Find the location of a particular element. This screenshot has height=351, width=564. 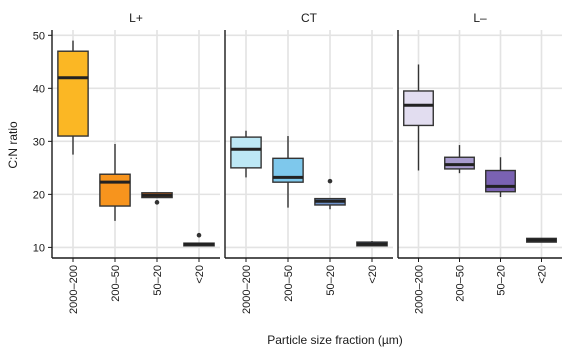

y-tick-label: 30 is located at coordinates (39, 142).